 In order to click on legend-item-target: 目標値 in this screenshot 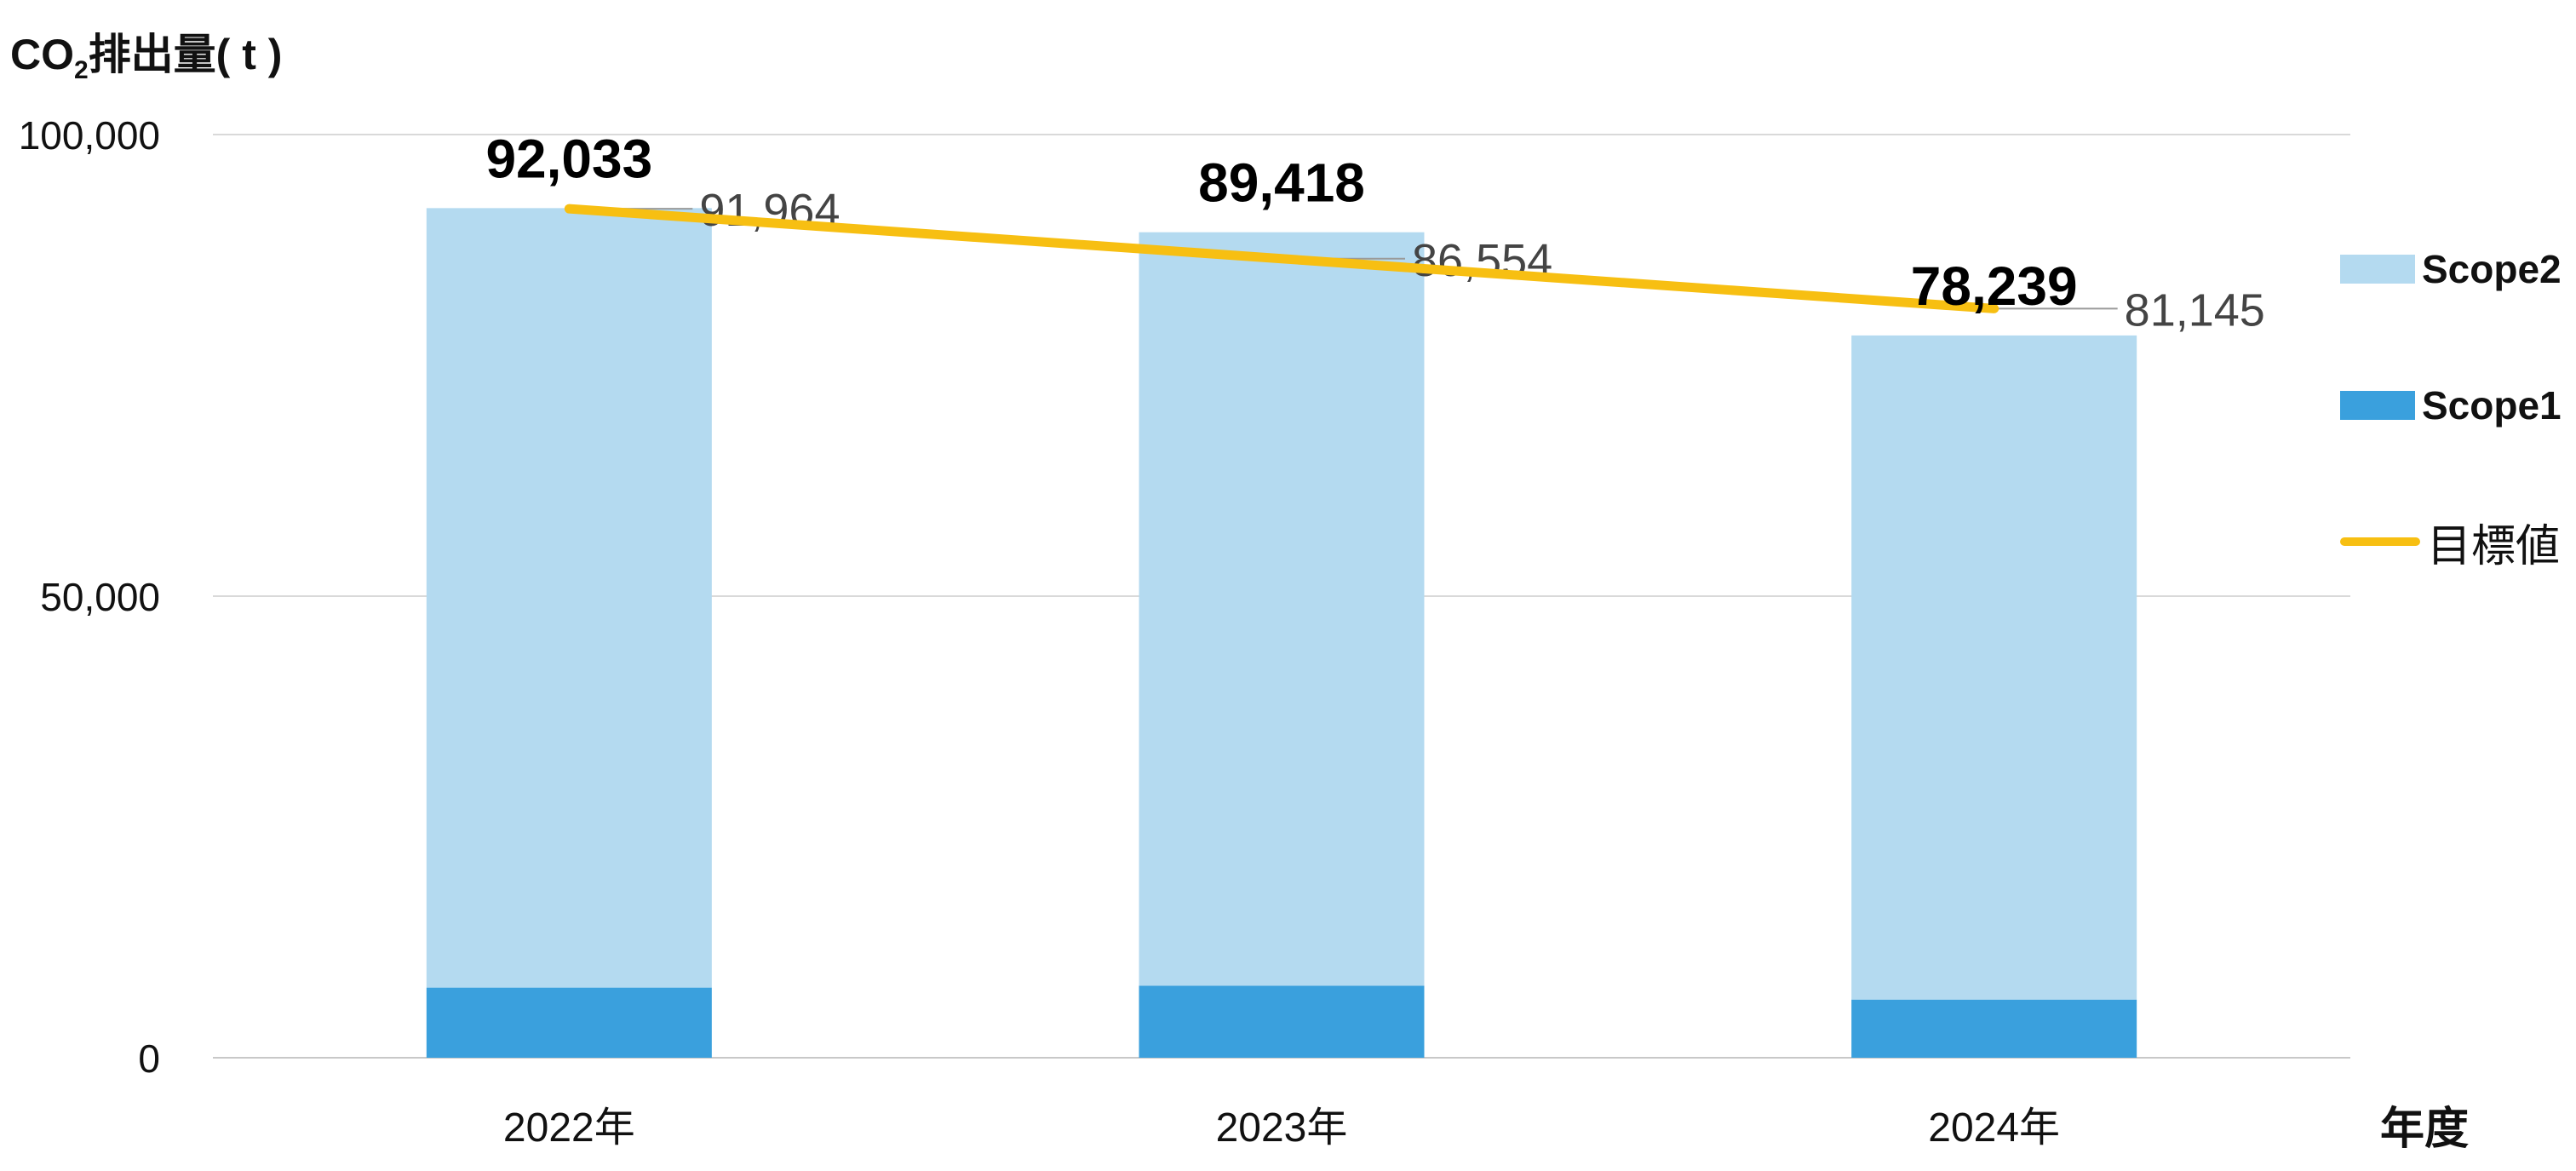, I will do `click(2451, 544)`.